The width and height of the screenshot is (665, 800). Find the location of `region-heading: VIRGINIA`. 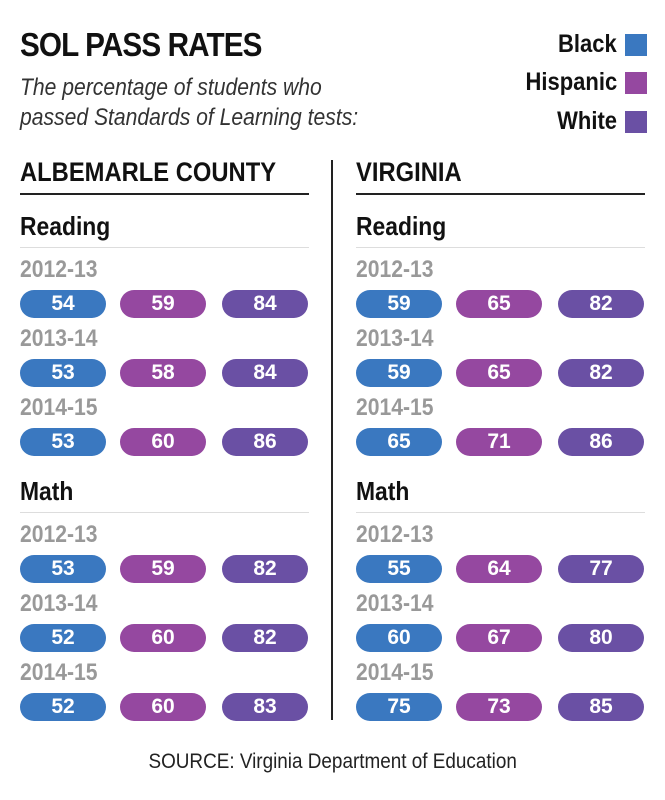

region-heading: VIRGINIA is located at coordinates (500, 176).